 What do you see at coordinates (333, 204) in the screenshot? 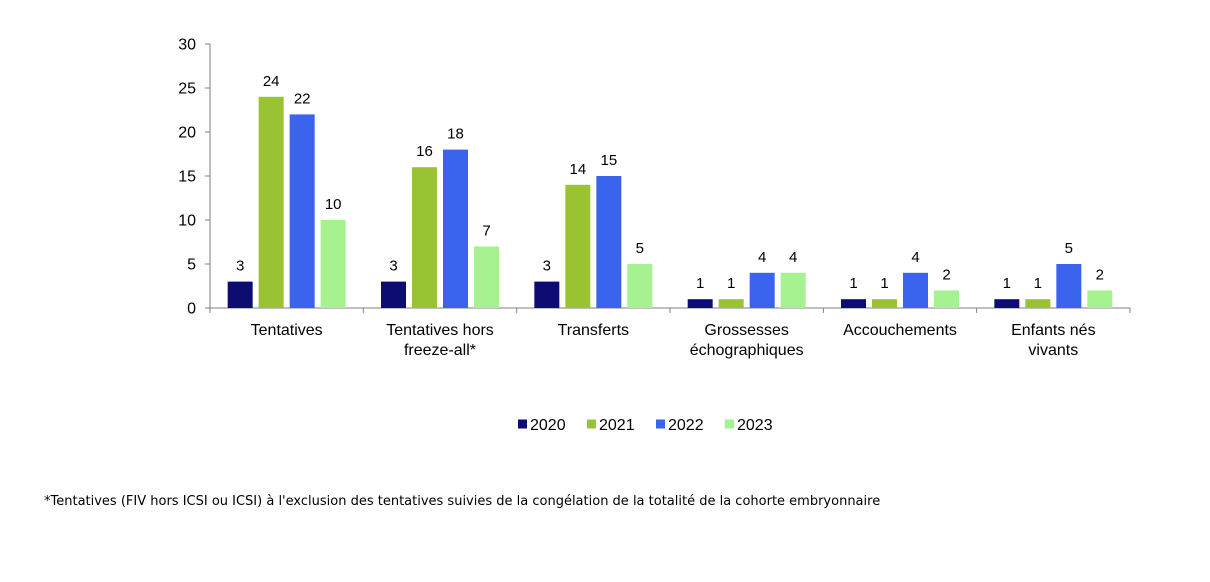
I see `data-label: 10` at bounding box center [333, 204].